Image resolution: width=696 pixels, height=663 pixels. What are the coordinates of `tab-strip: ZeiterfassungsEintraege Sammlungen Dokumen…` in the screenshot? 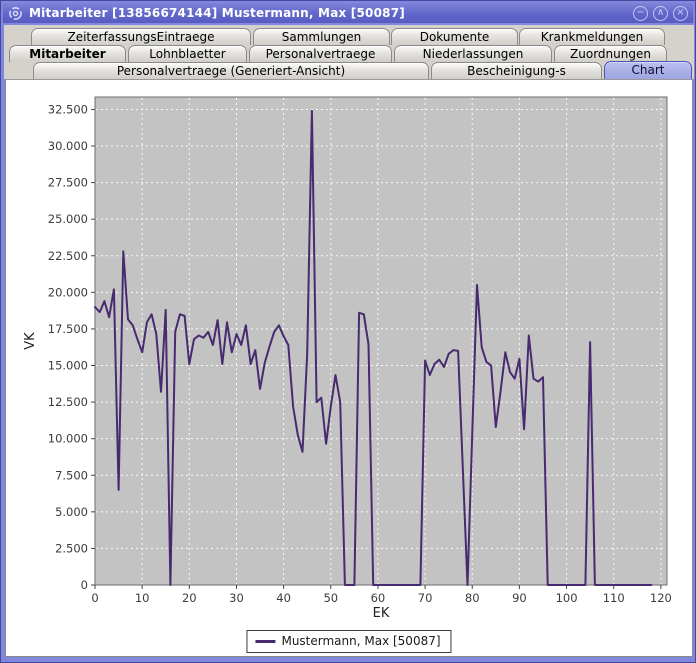 It's located at (349, 52).